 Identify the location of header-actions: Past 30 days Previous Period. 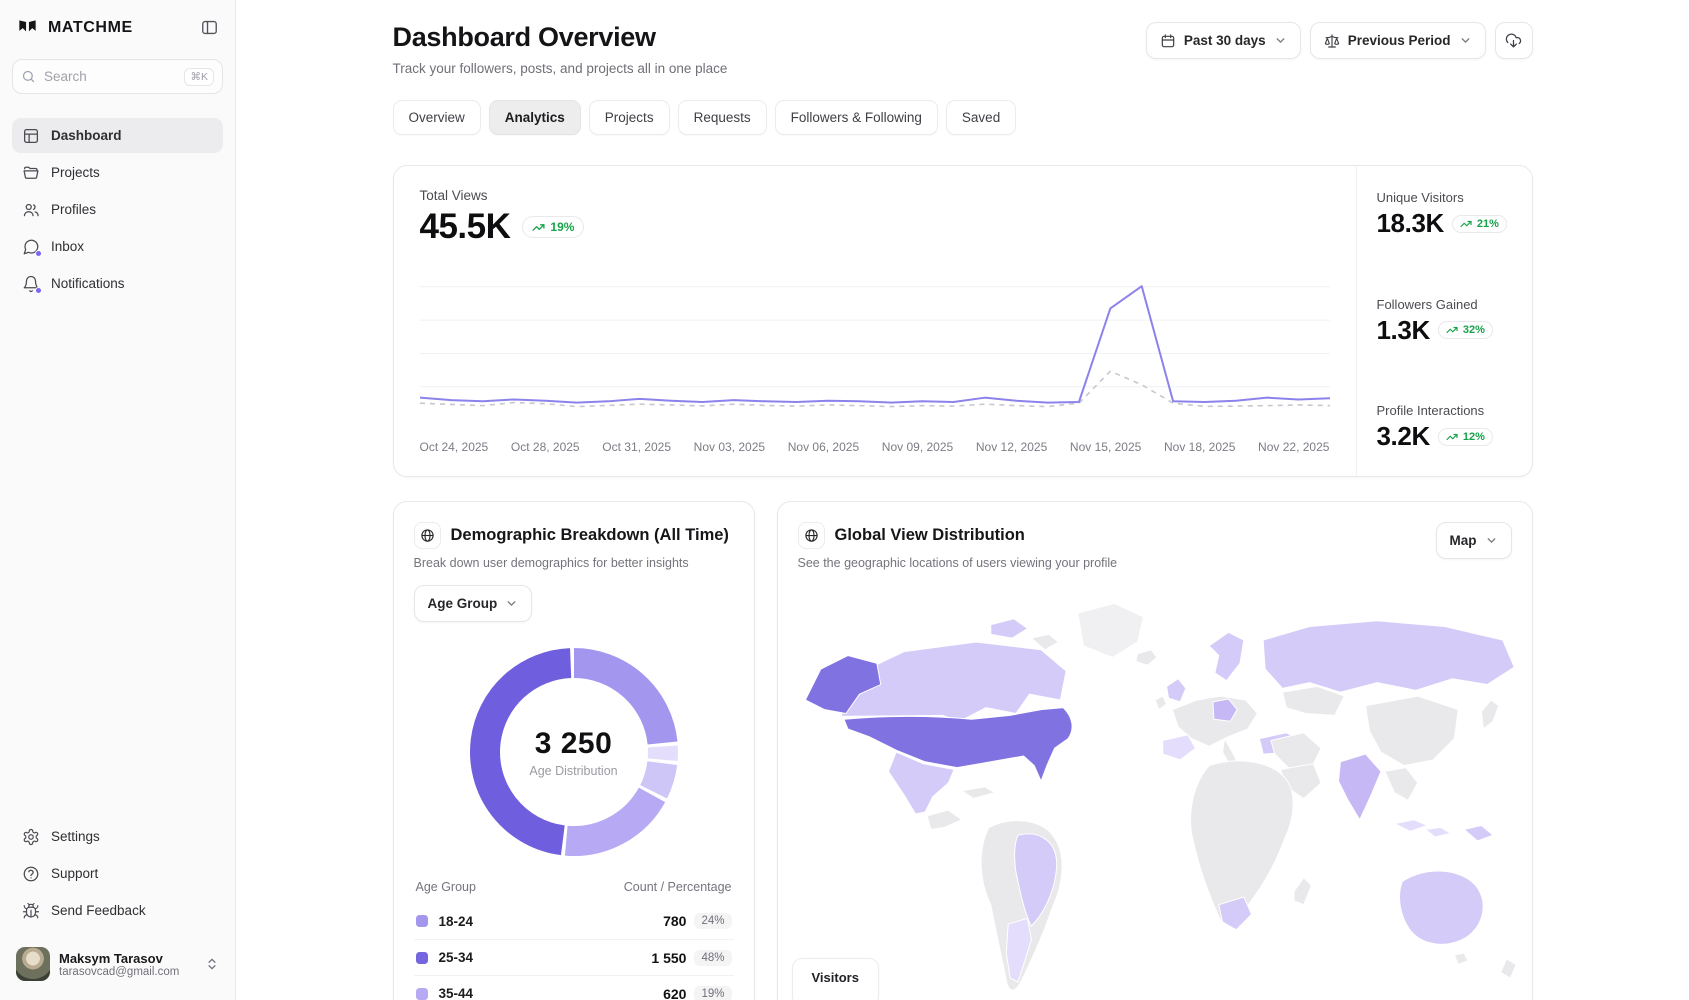
(1339, 40).